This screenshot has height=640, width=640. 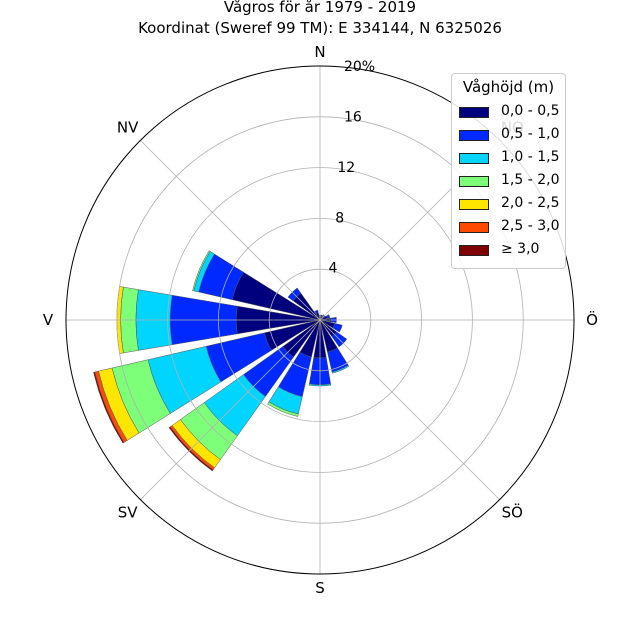 I want to click on legend-title: Våghöjd (m), so click(x=508, y=87).